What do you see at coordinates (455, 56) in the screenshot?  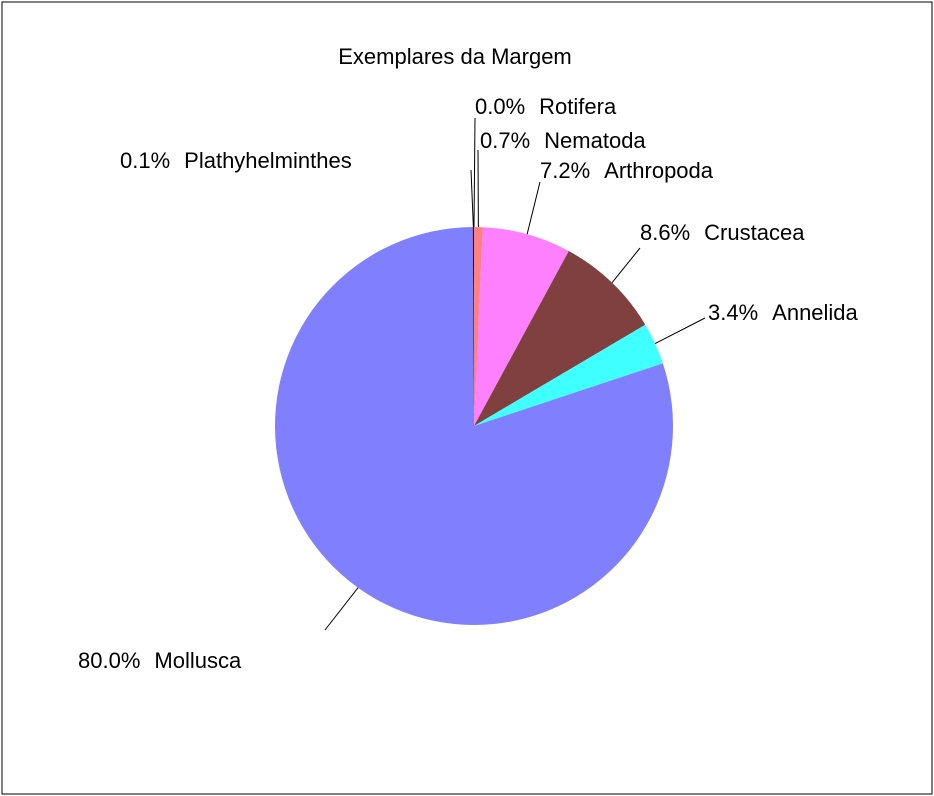 I see `chart-title: Exemplares da Margem` at bounding box center [455, 56].